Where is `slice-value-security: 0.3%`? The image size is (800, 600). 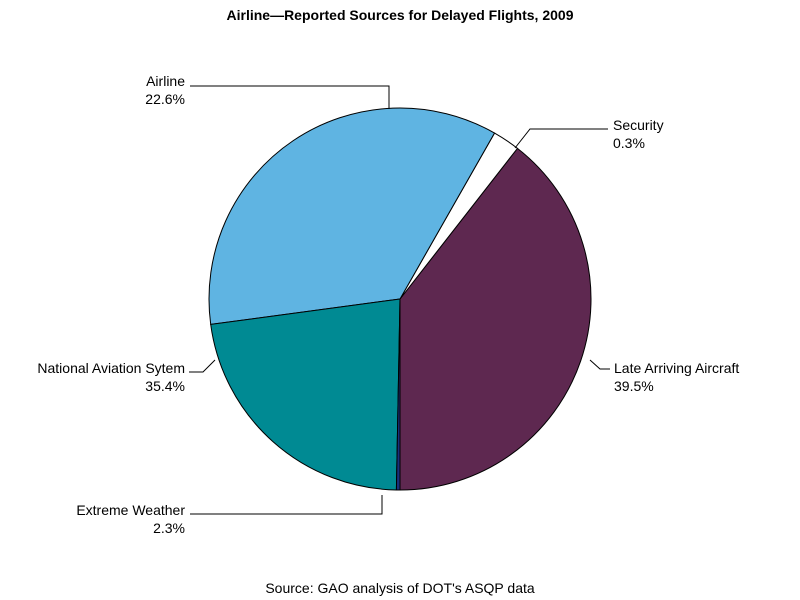
slice-value-security: 0.3% is located at coordinates (629, 143).